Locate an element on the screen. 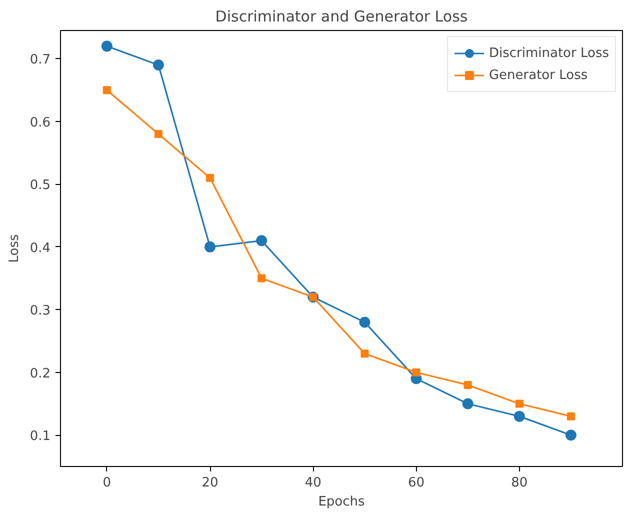 This screenshot has width=634, height=515. y-tick-label: 0.3 is located at coordinates (40, 311).